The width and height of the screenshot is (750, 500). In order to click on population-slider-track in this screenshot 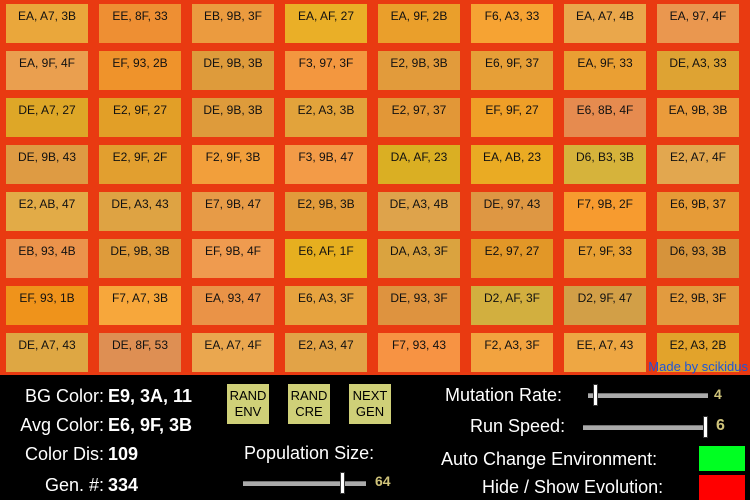, I will do `click(304, 483)`.